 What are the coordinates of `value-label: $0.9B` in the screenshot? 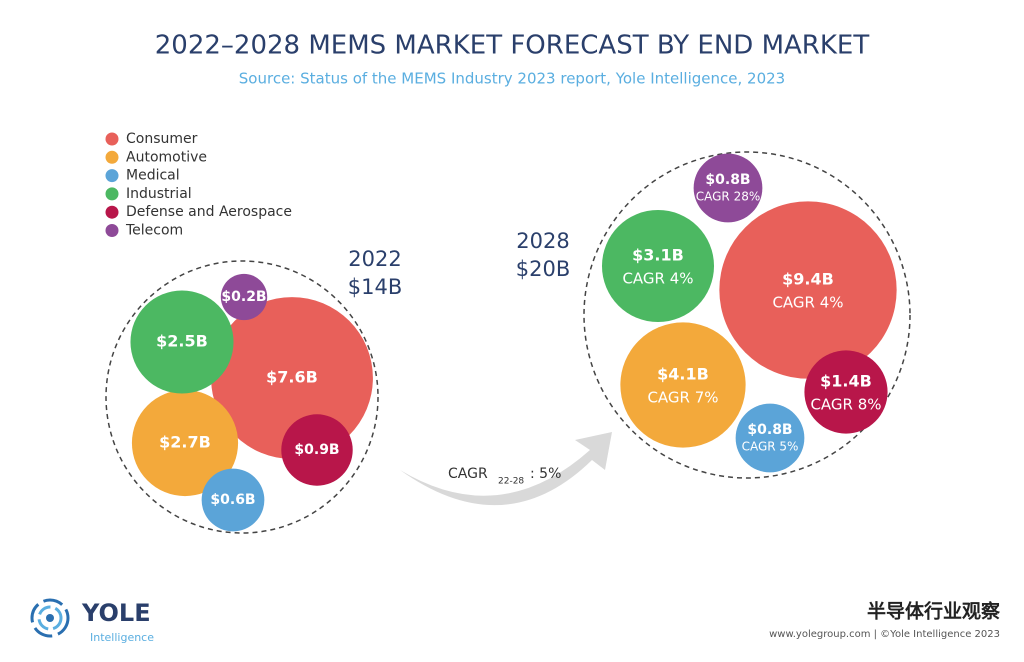 It's located at (316, 450).